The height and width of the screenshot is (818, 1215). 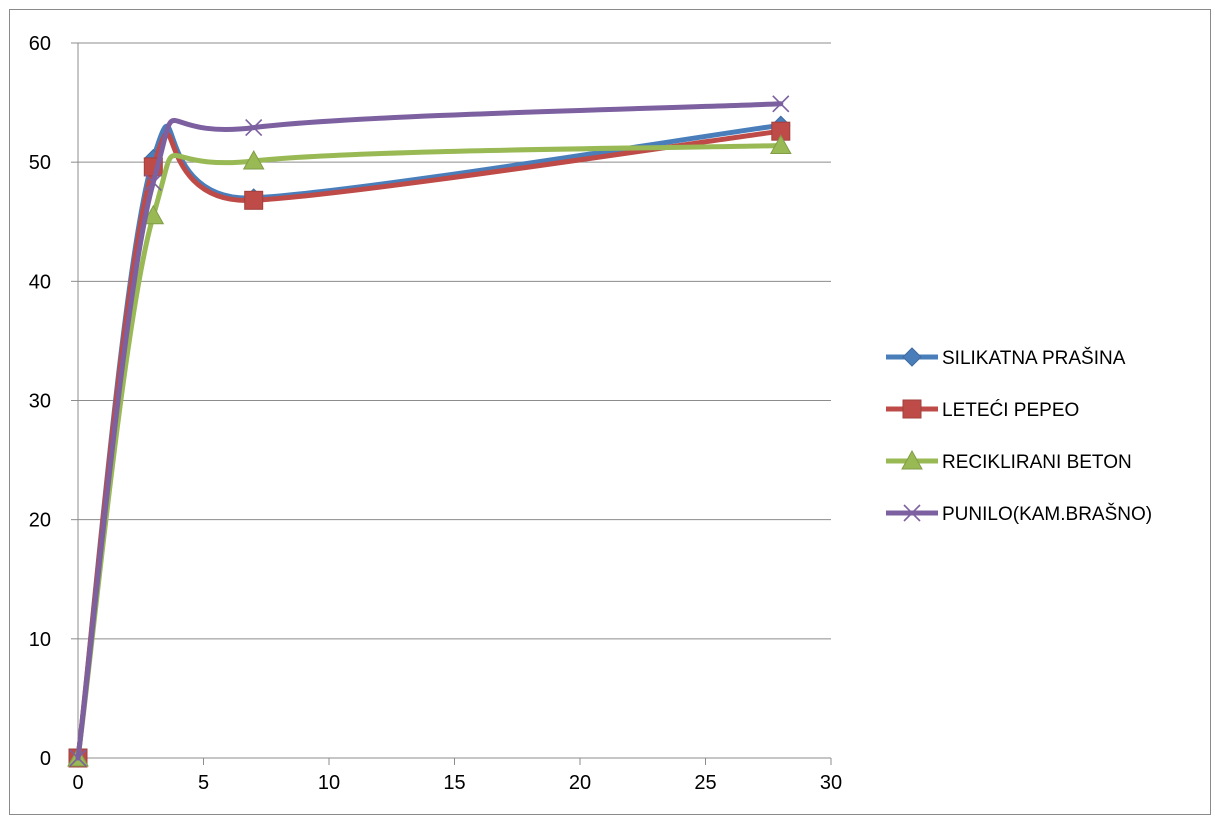 I want to click on x-tick-label: 20, so click(x=580, y=783).